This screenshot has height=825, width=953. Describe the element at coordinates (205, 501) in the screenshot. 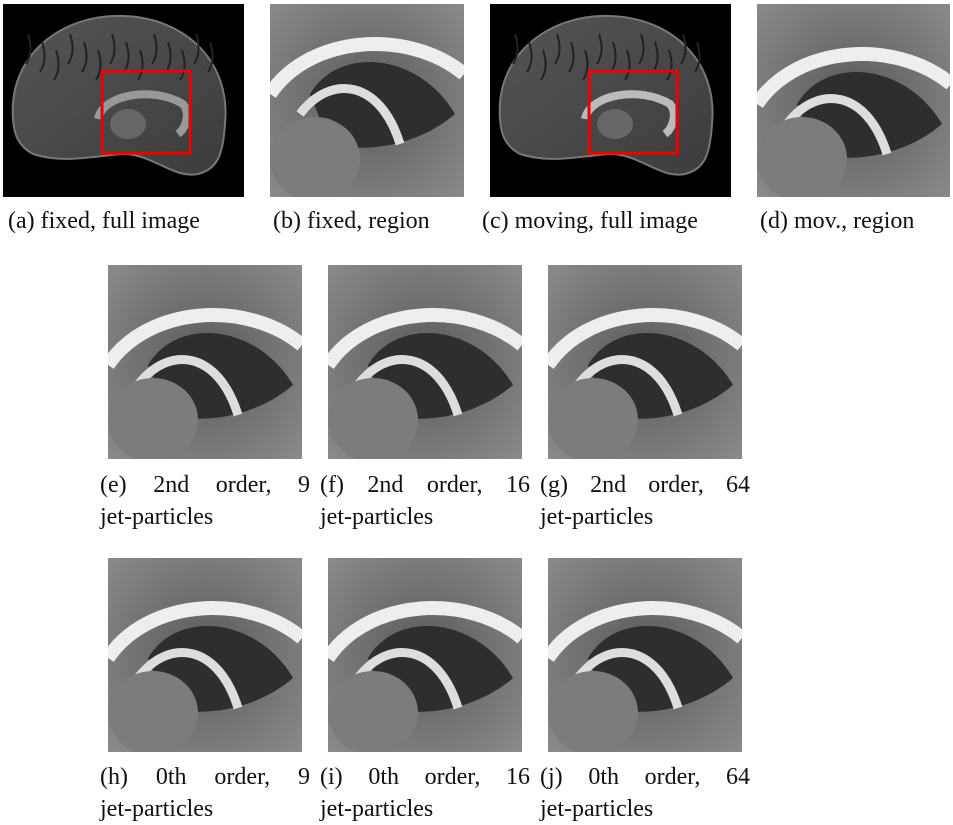

I see `caption: (e) 2nd order, 9 jet-particles` at that location.